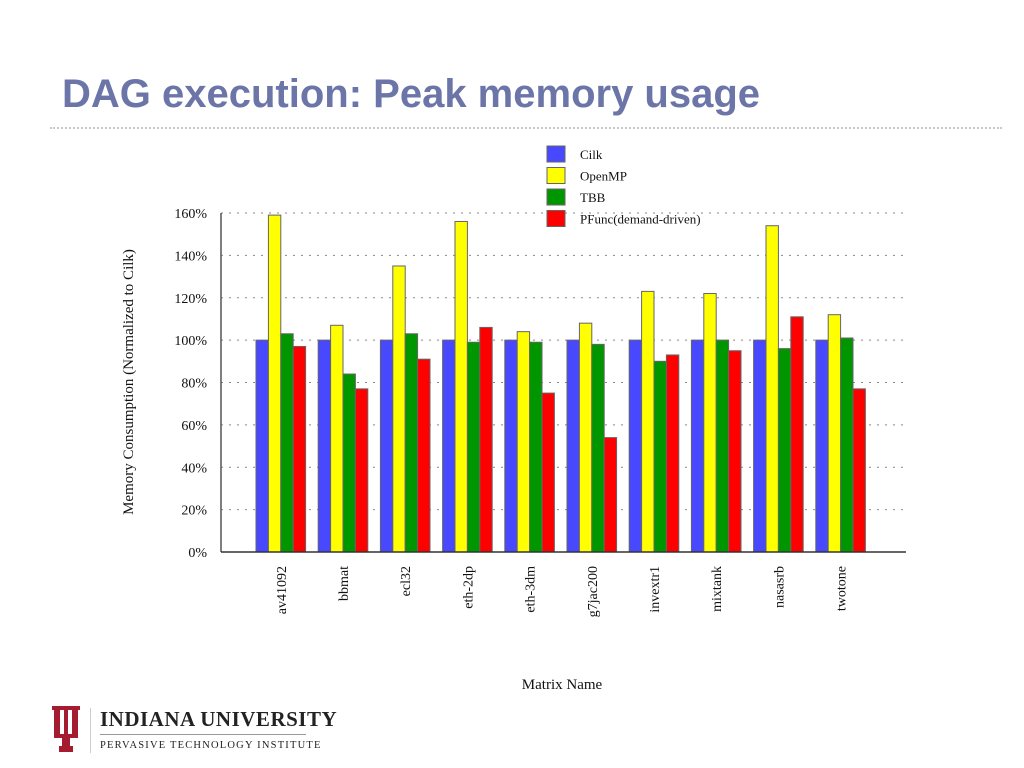 The image size is (1024, 768). Describe the element at coordinates (562, 685) in the screenshot. I see `x-axis-label: Matrix Name` at that location.